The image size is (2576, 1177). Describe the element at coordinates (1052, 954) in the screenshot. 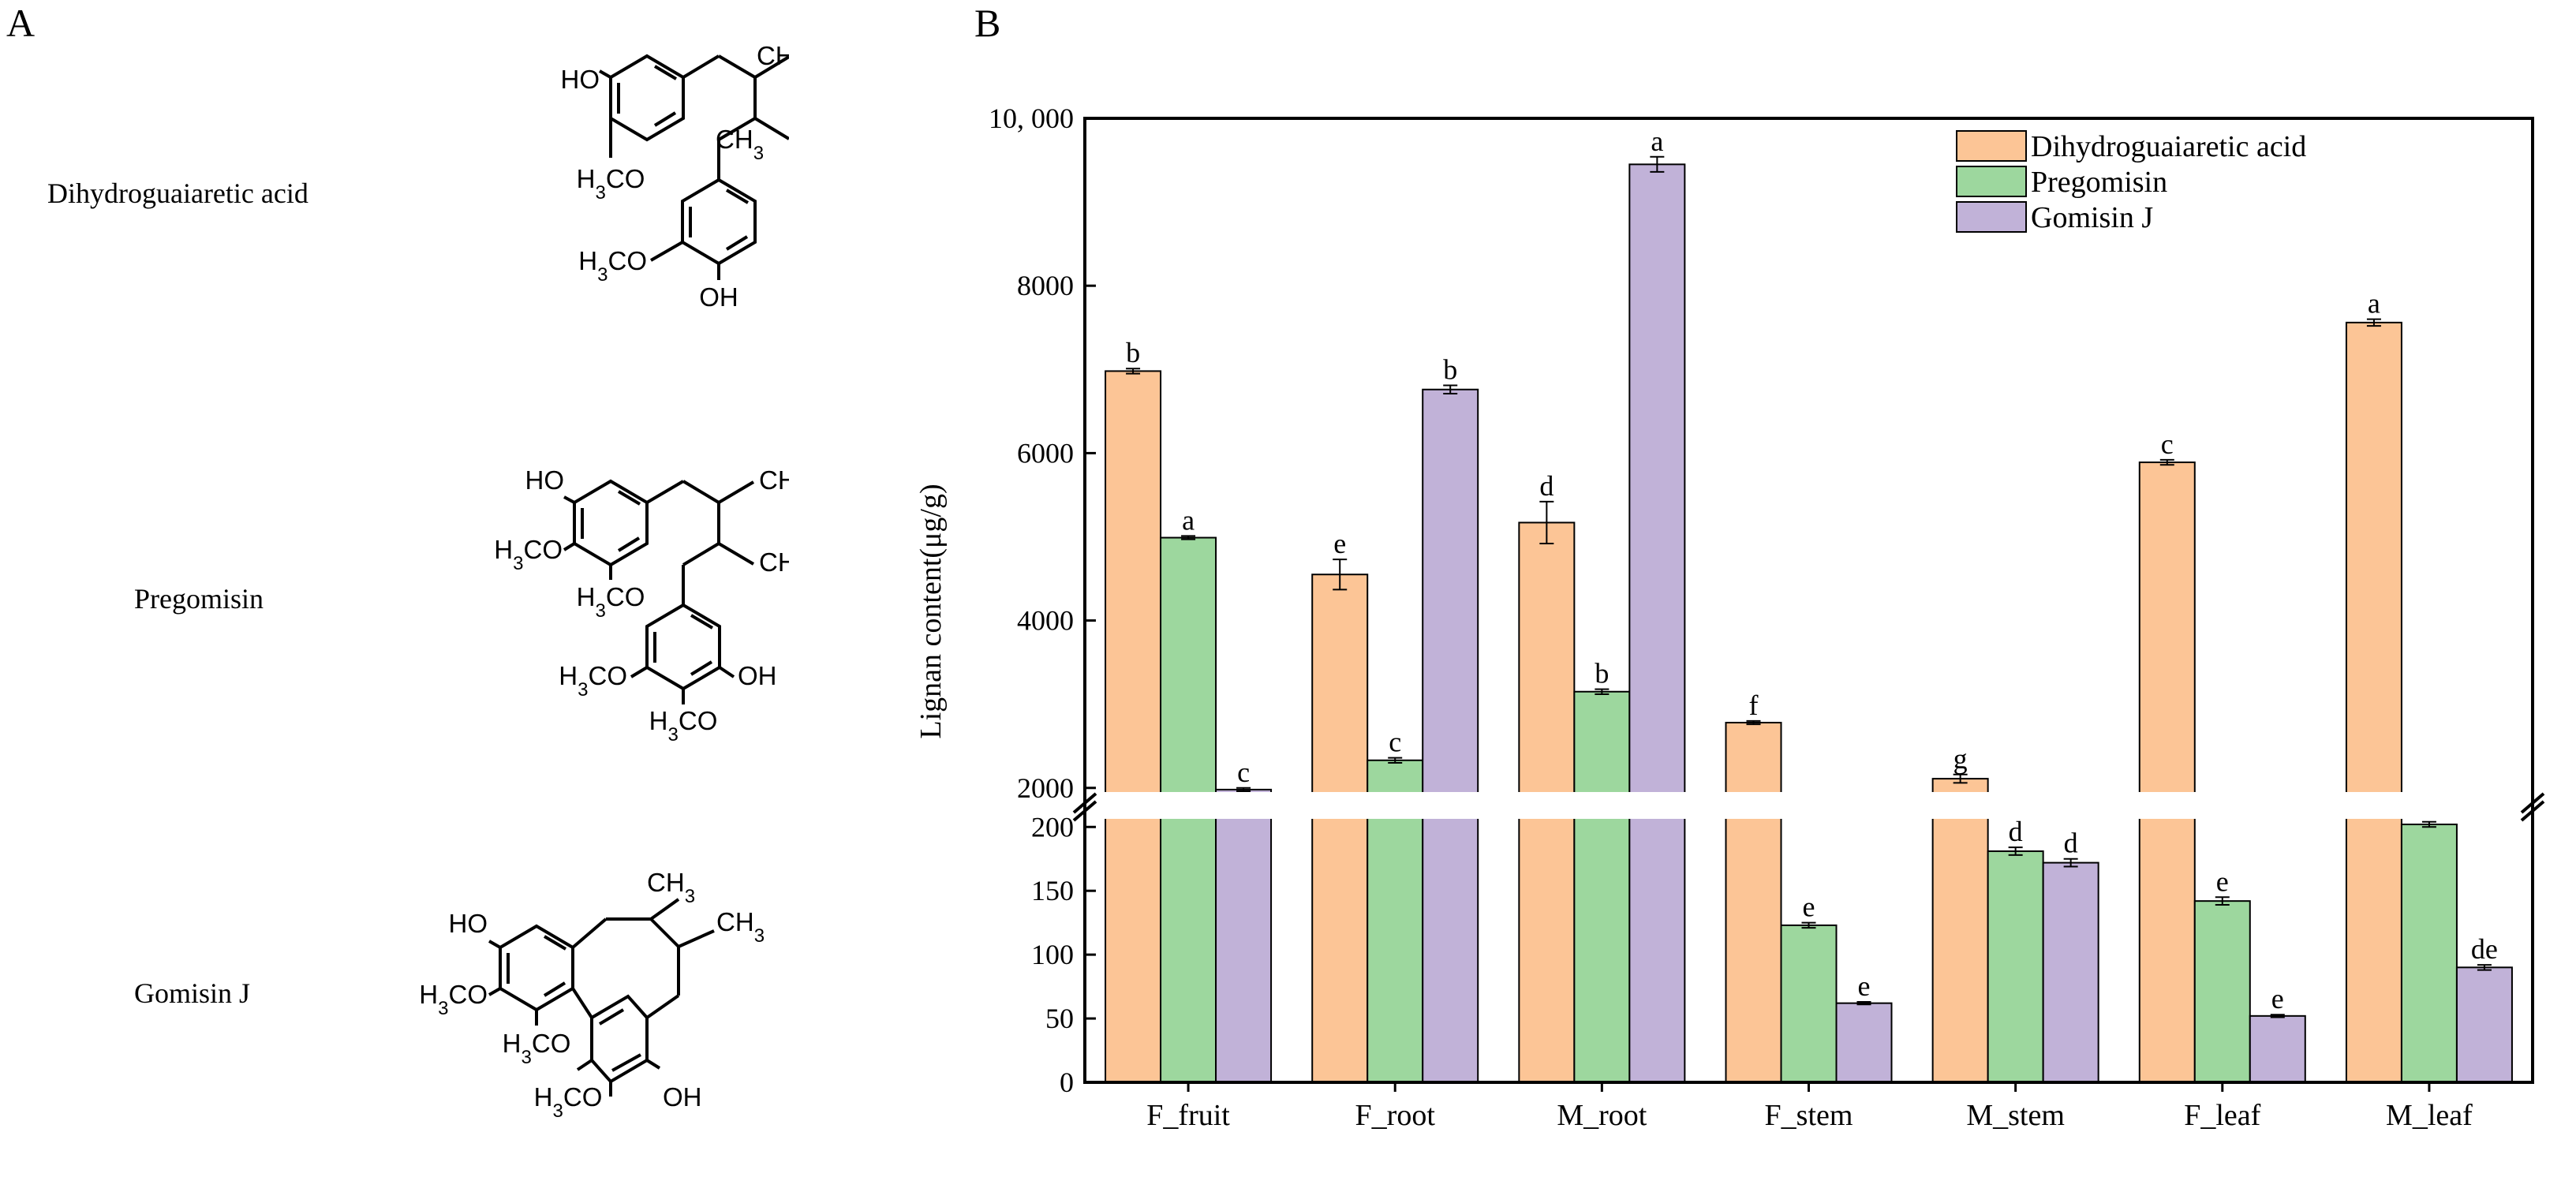

I see `y-tick-label: 100` at that location.